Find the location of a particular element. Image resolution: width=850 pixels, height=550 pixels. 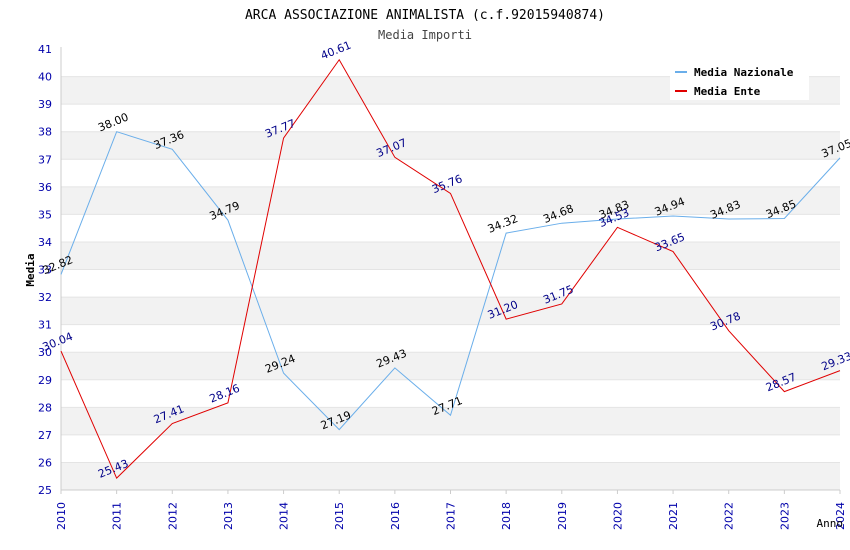

x-tick-label: 2012 is located at coordinates (172, 516).